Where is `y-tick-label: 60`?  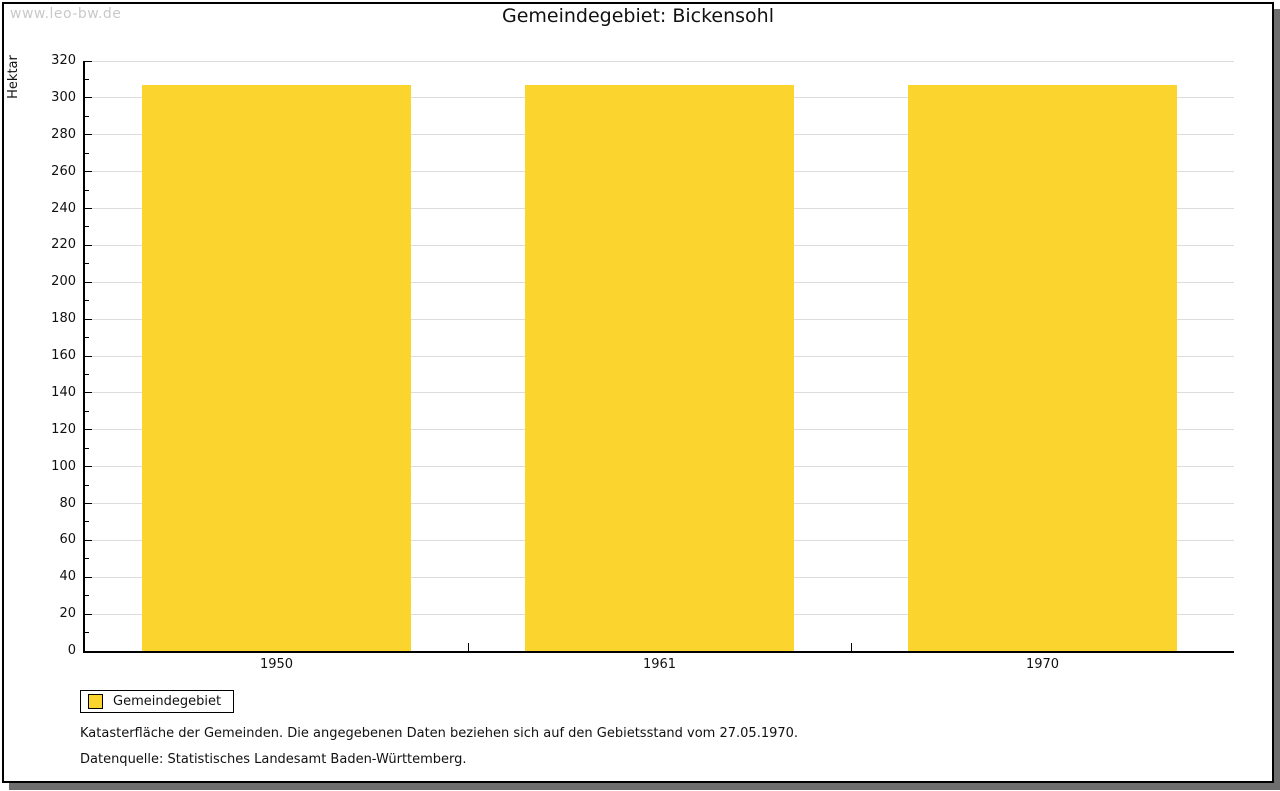
y-tick-label: 60 is located at coordinates (67, 540).